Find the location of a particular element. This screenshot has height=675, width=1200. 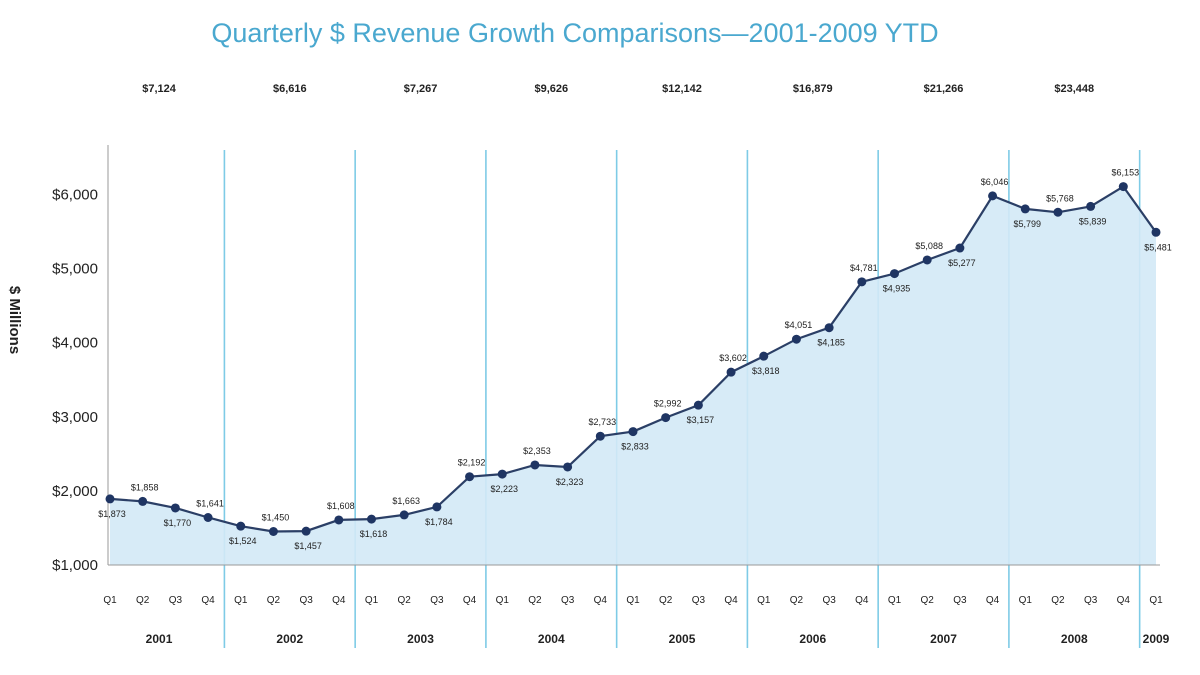

data-label: $5,768 is located at coordinates (1060, 198).